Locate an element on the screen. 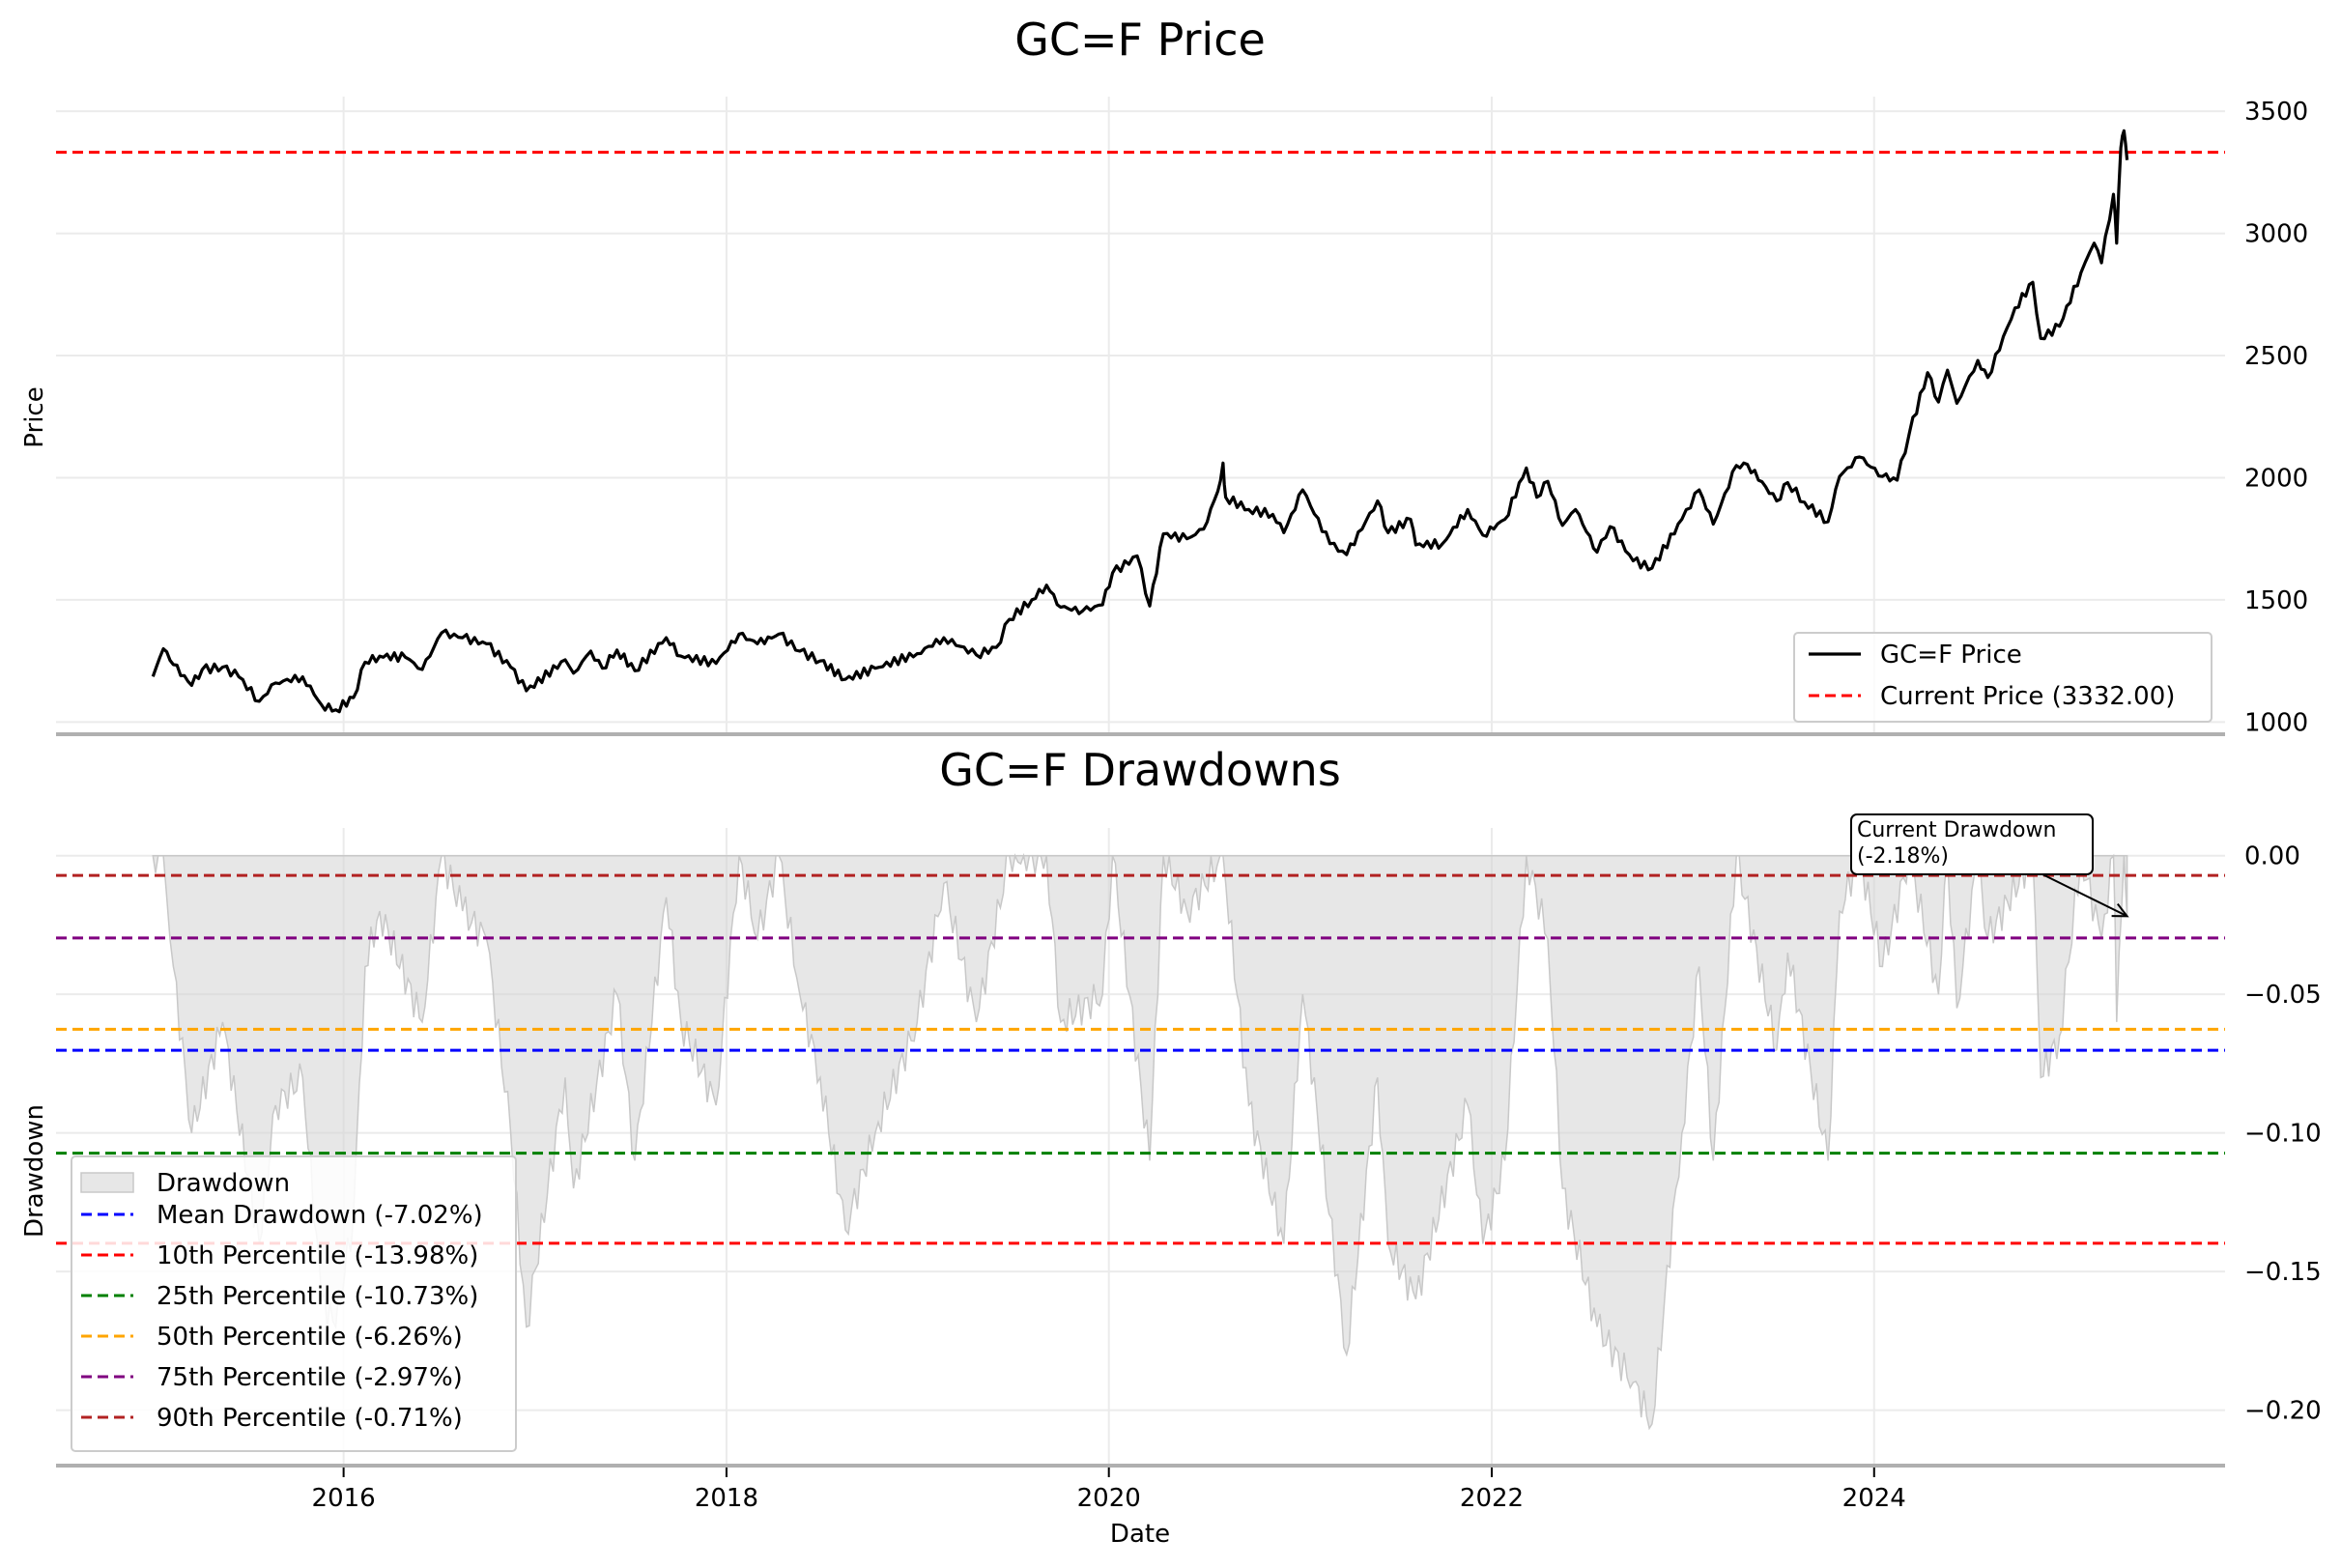 The width and height of the screenshot is (2341, 1568). drawdown-legend-box is located at coordinates (294, 1303).